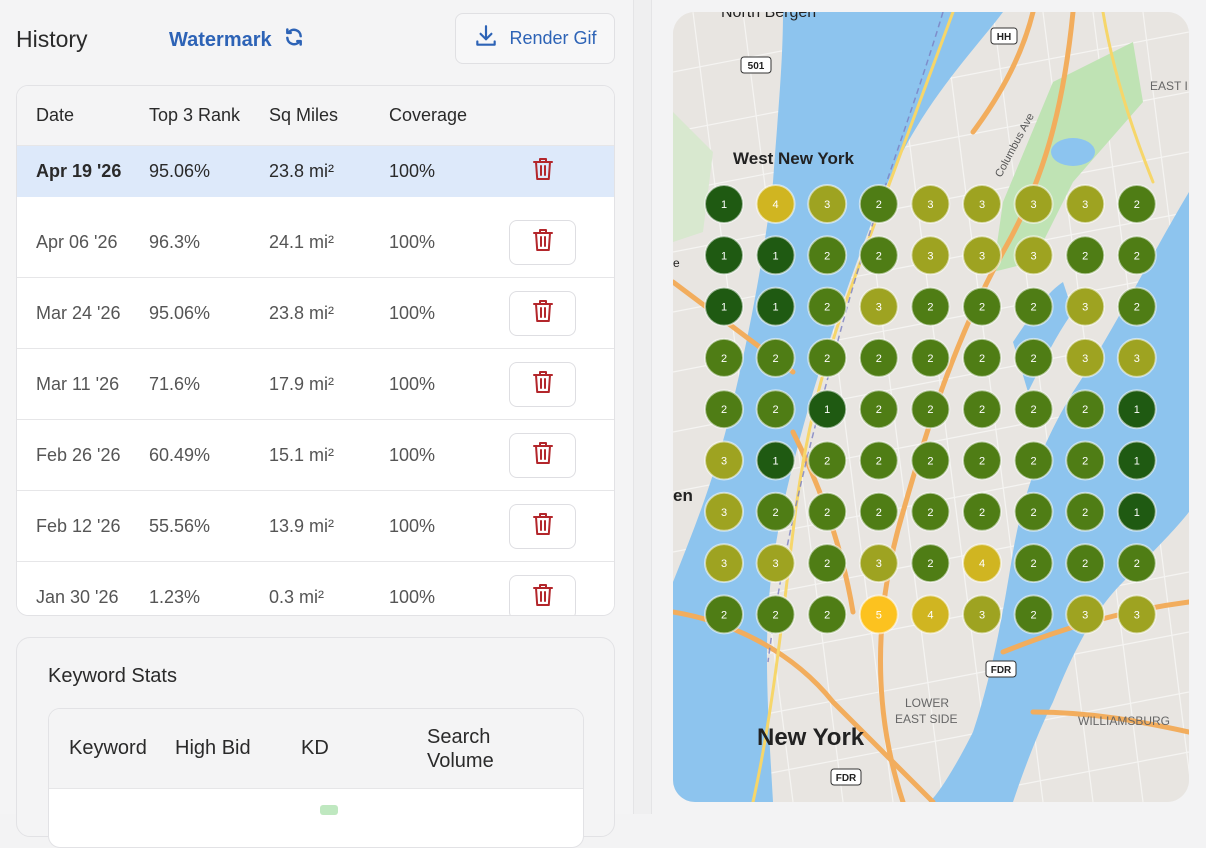 The width and height of the screenshot is (1206, 848). Describe the element at coordinates (315, 455) in the screenshot. I see `history-row: Feb 26 '26 60.49% 15.1 mi² 100%` at that location.